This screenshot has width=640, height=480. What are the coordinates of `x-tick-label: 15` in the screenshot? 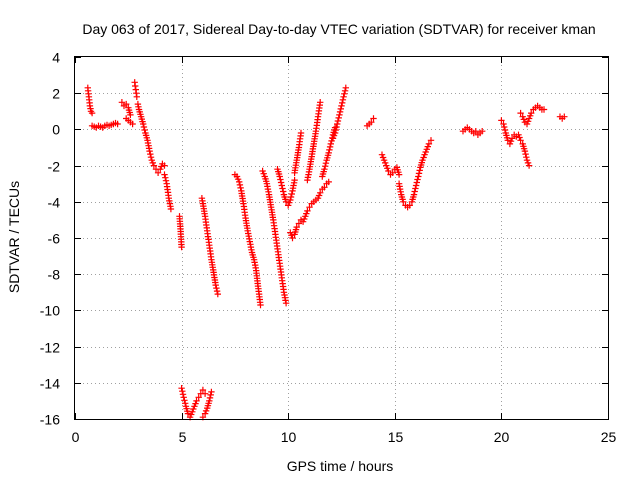 It's located at (396, 437).